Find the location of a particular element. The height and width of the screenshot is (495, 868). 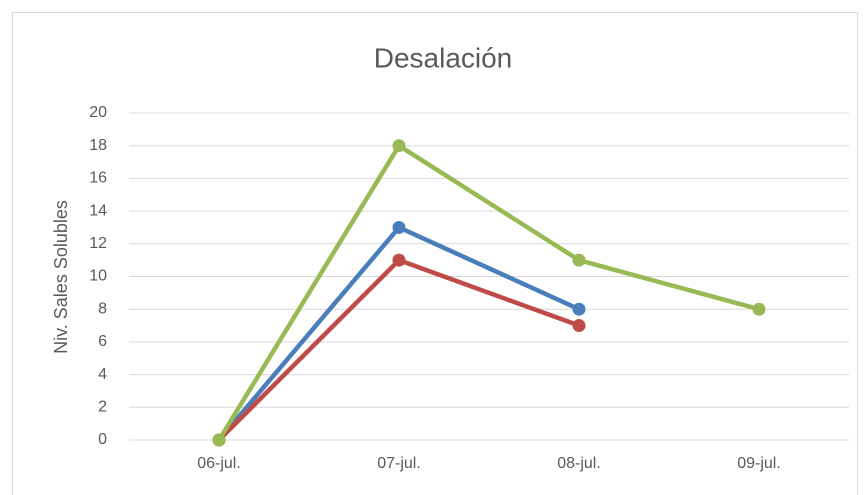

x-tick-label: 08-jul. is located at coordinates (579, 463).